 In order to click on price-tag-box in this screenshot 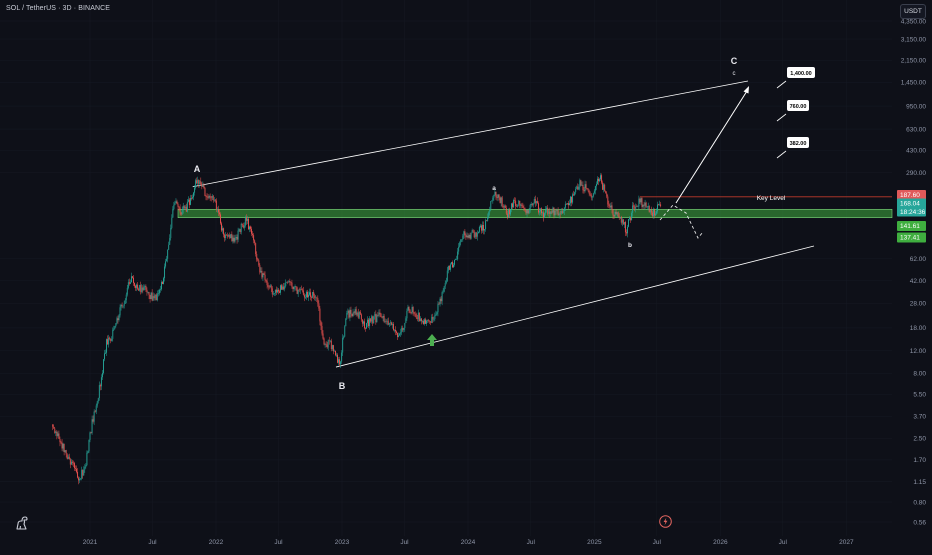, I will do `click(911, 237)`.